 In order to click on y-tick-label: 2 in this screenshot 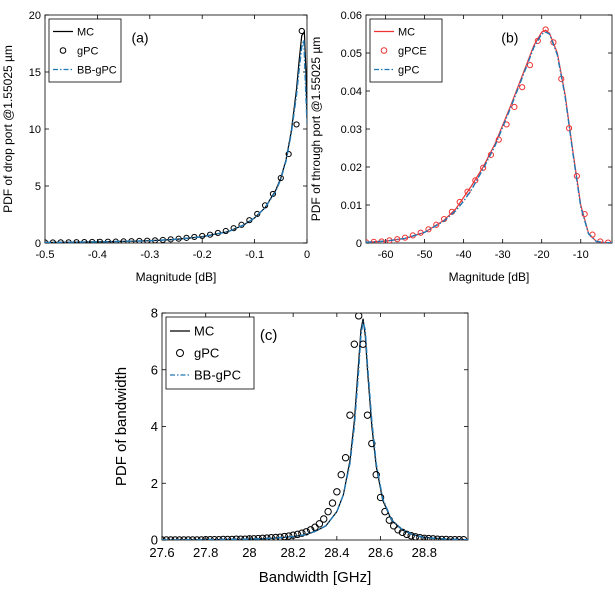, I will do `click(154, 483)`.